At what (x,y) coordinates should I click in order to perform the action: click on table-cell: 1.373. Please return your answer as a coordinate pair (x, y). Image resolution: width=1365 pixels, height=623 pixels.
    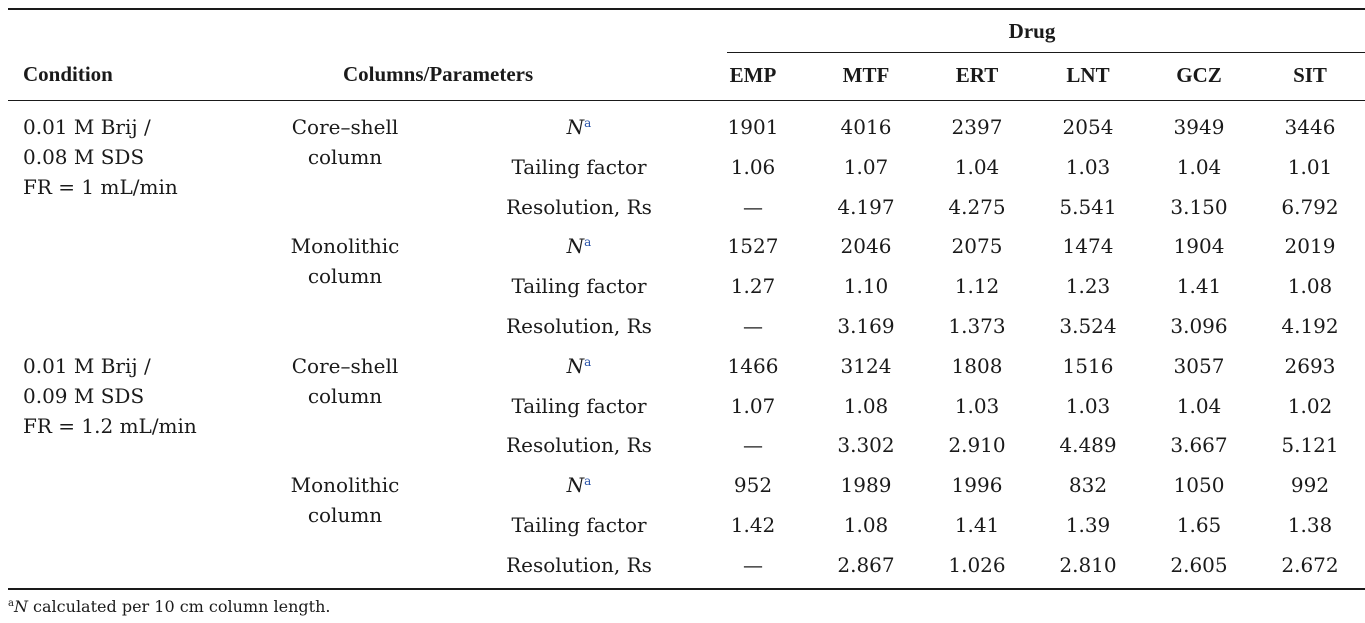
    Looking at the image, I should click on (977, 326).